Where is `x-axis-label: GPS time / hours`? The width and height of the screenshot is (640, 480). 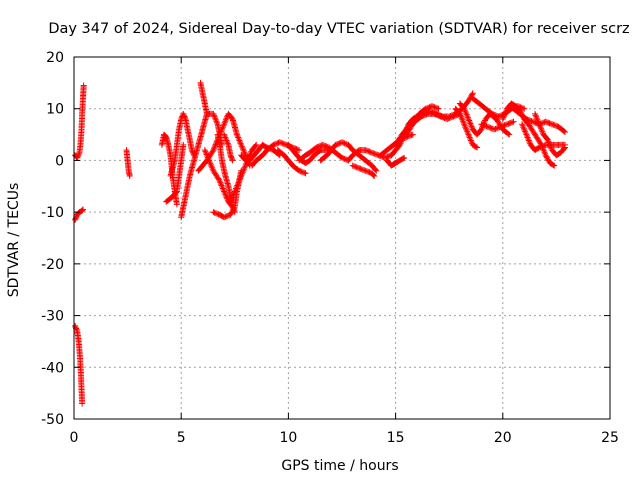
x-axis-label: GPS time / hours is located at coordinates (339, 466).